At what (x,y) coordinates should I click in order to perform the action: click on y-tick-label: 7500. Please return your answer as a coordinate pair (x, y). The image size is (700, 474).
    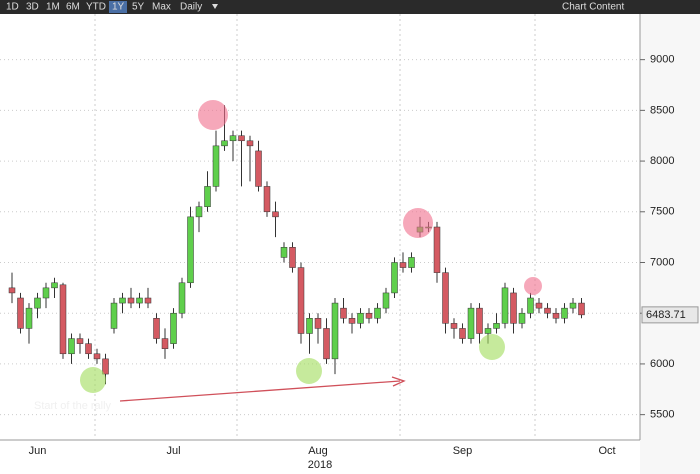
    Looking at the image, I should click on (662, 212).